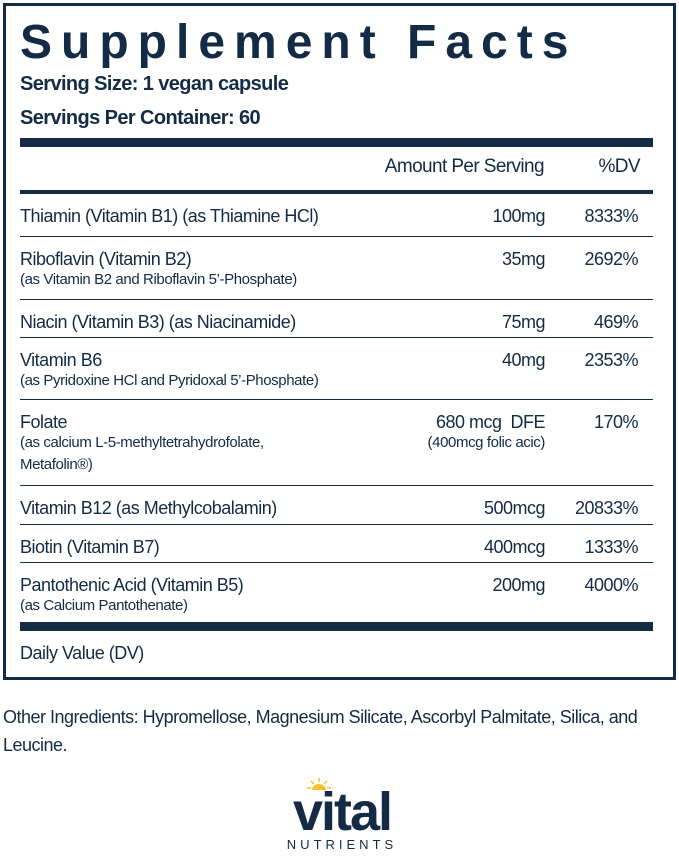 This screenshot has width=679, height=857. Describe the element at coordinates (514, 508) in the screenshot. I see `amount: 500mcg` at that location.